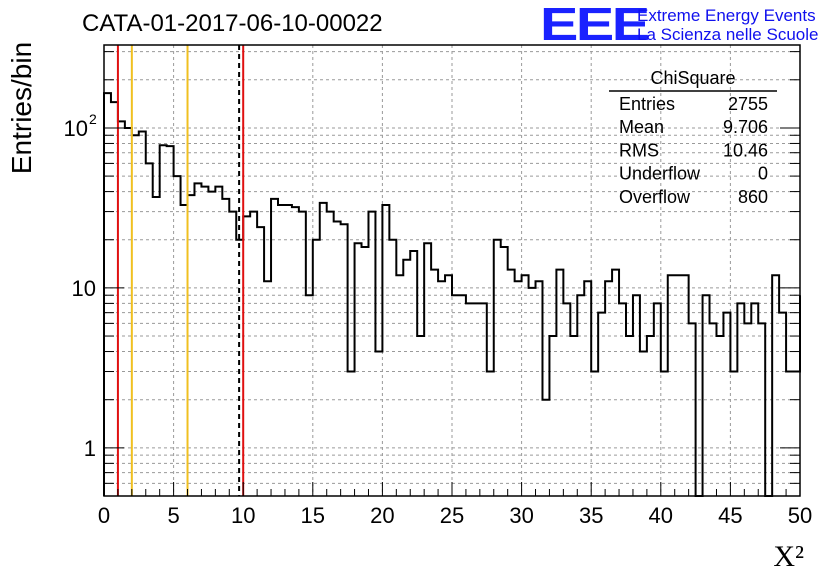 The width and height of the screenshot is (836, 572). I want to click on y-tick-label-exponent: 2, so click(93, 119).